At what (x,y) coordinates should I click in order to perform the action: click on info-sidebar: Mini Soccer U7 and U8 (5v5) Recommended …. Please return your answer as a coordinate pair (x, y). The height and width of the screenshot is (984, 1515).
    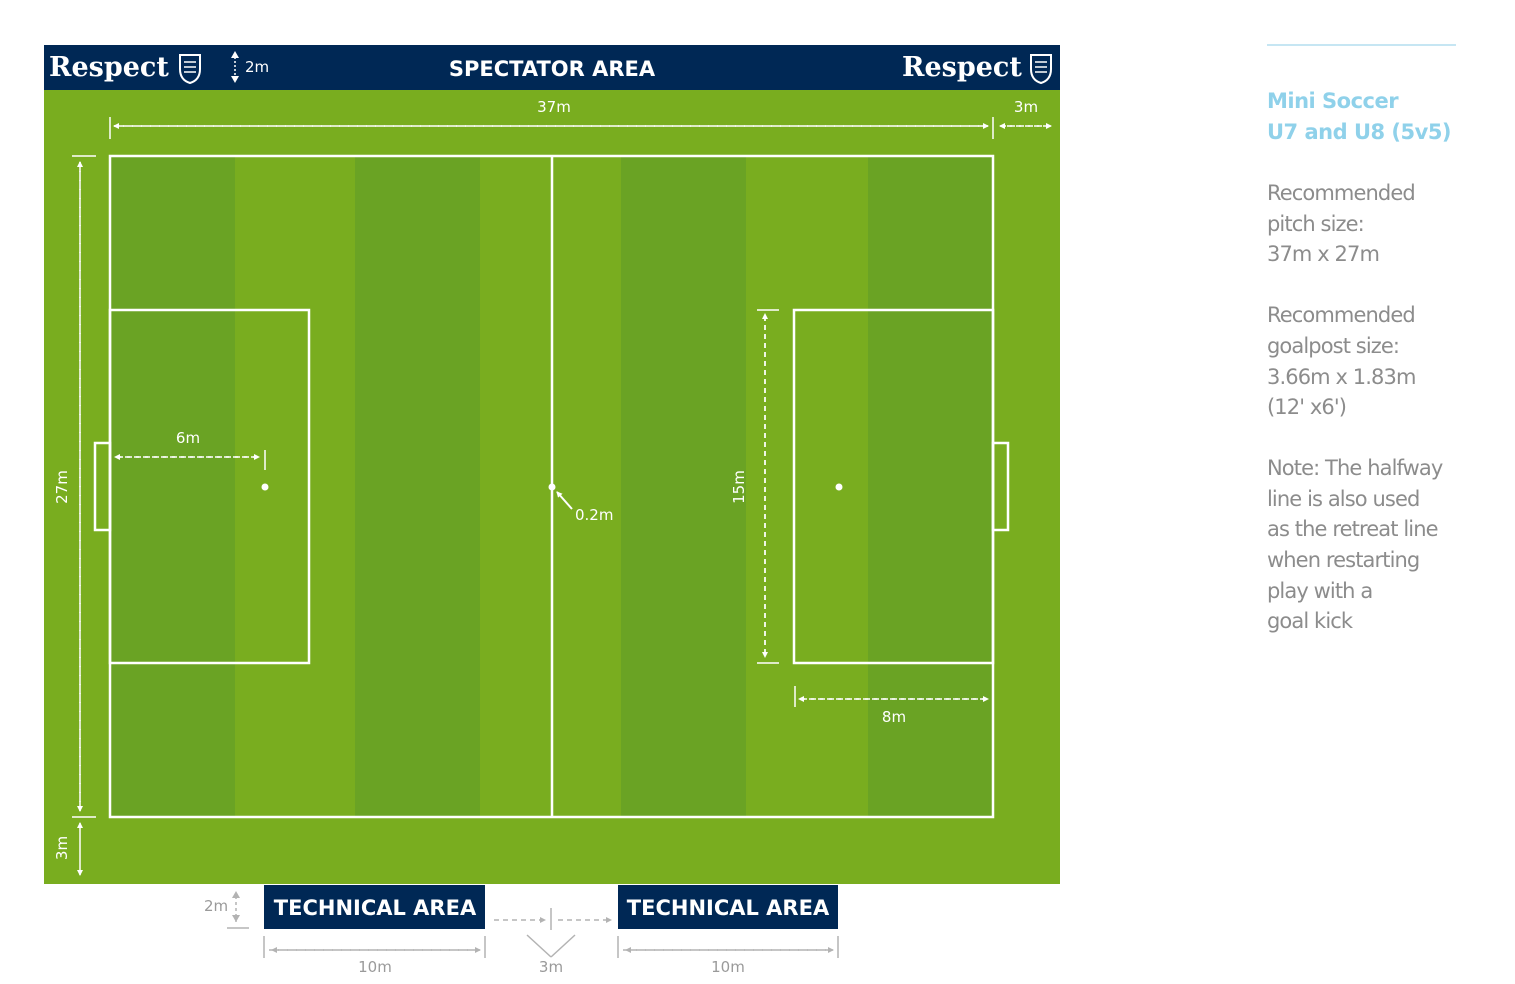
    Looking at the image, I should click on (1367, 340).